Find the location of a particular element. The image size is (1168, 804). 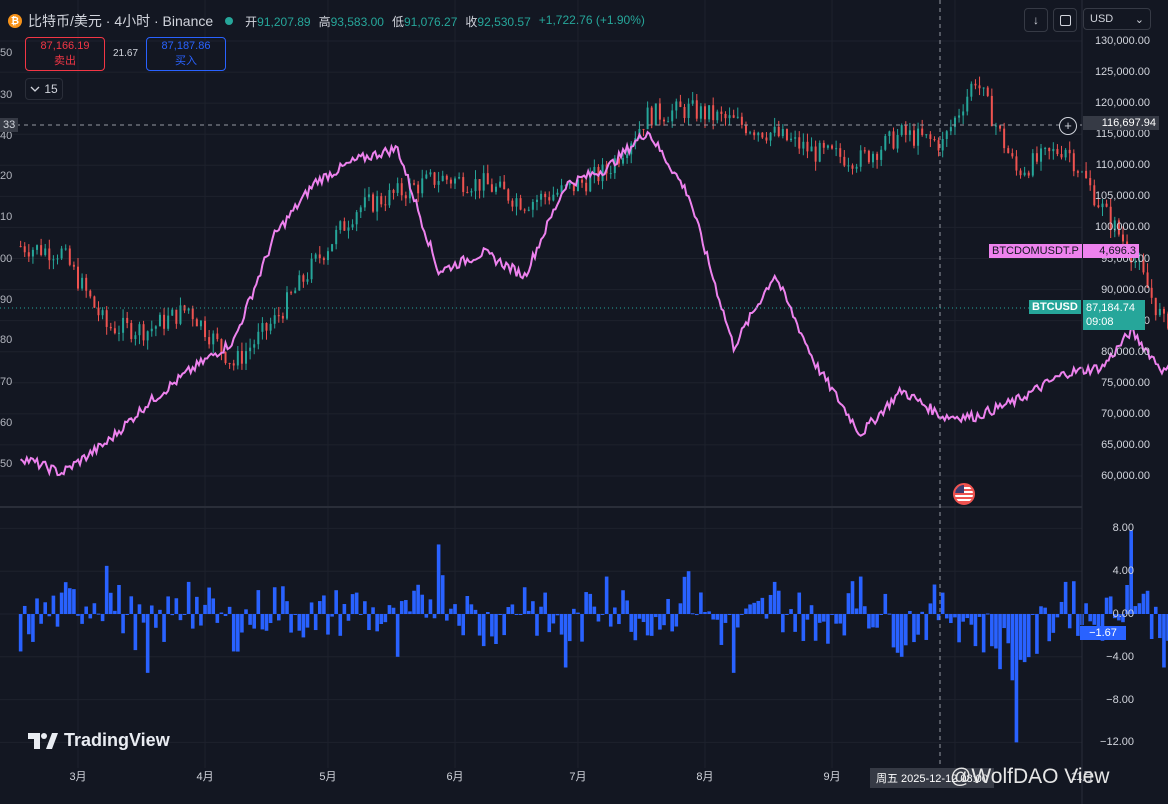

scroll-to-latest-button: ↓ is located at coordinates (1036, 20).